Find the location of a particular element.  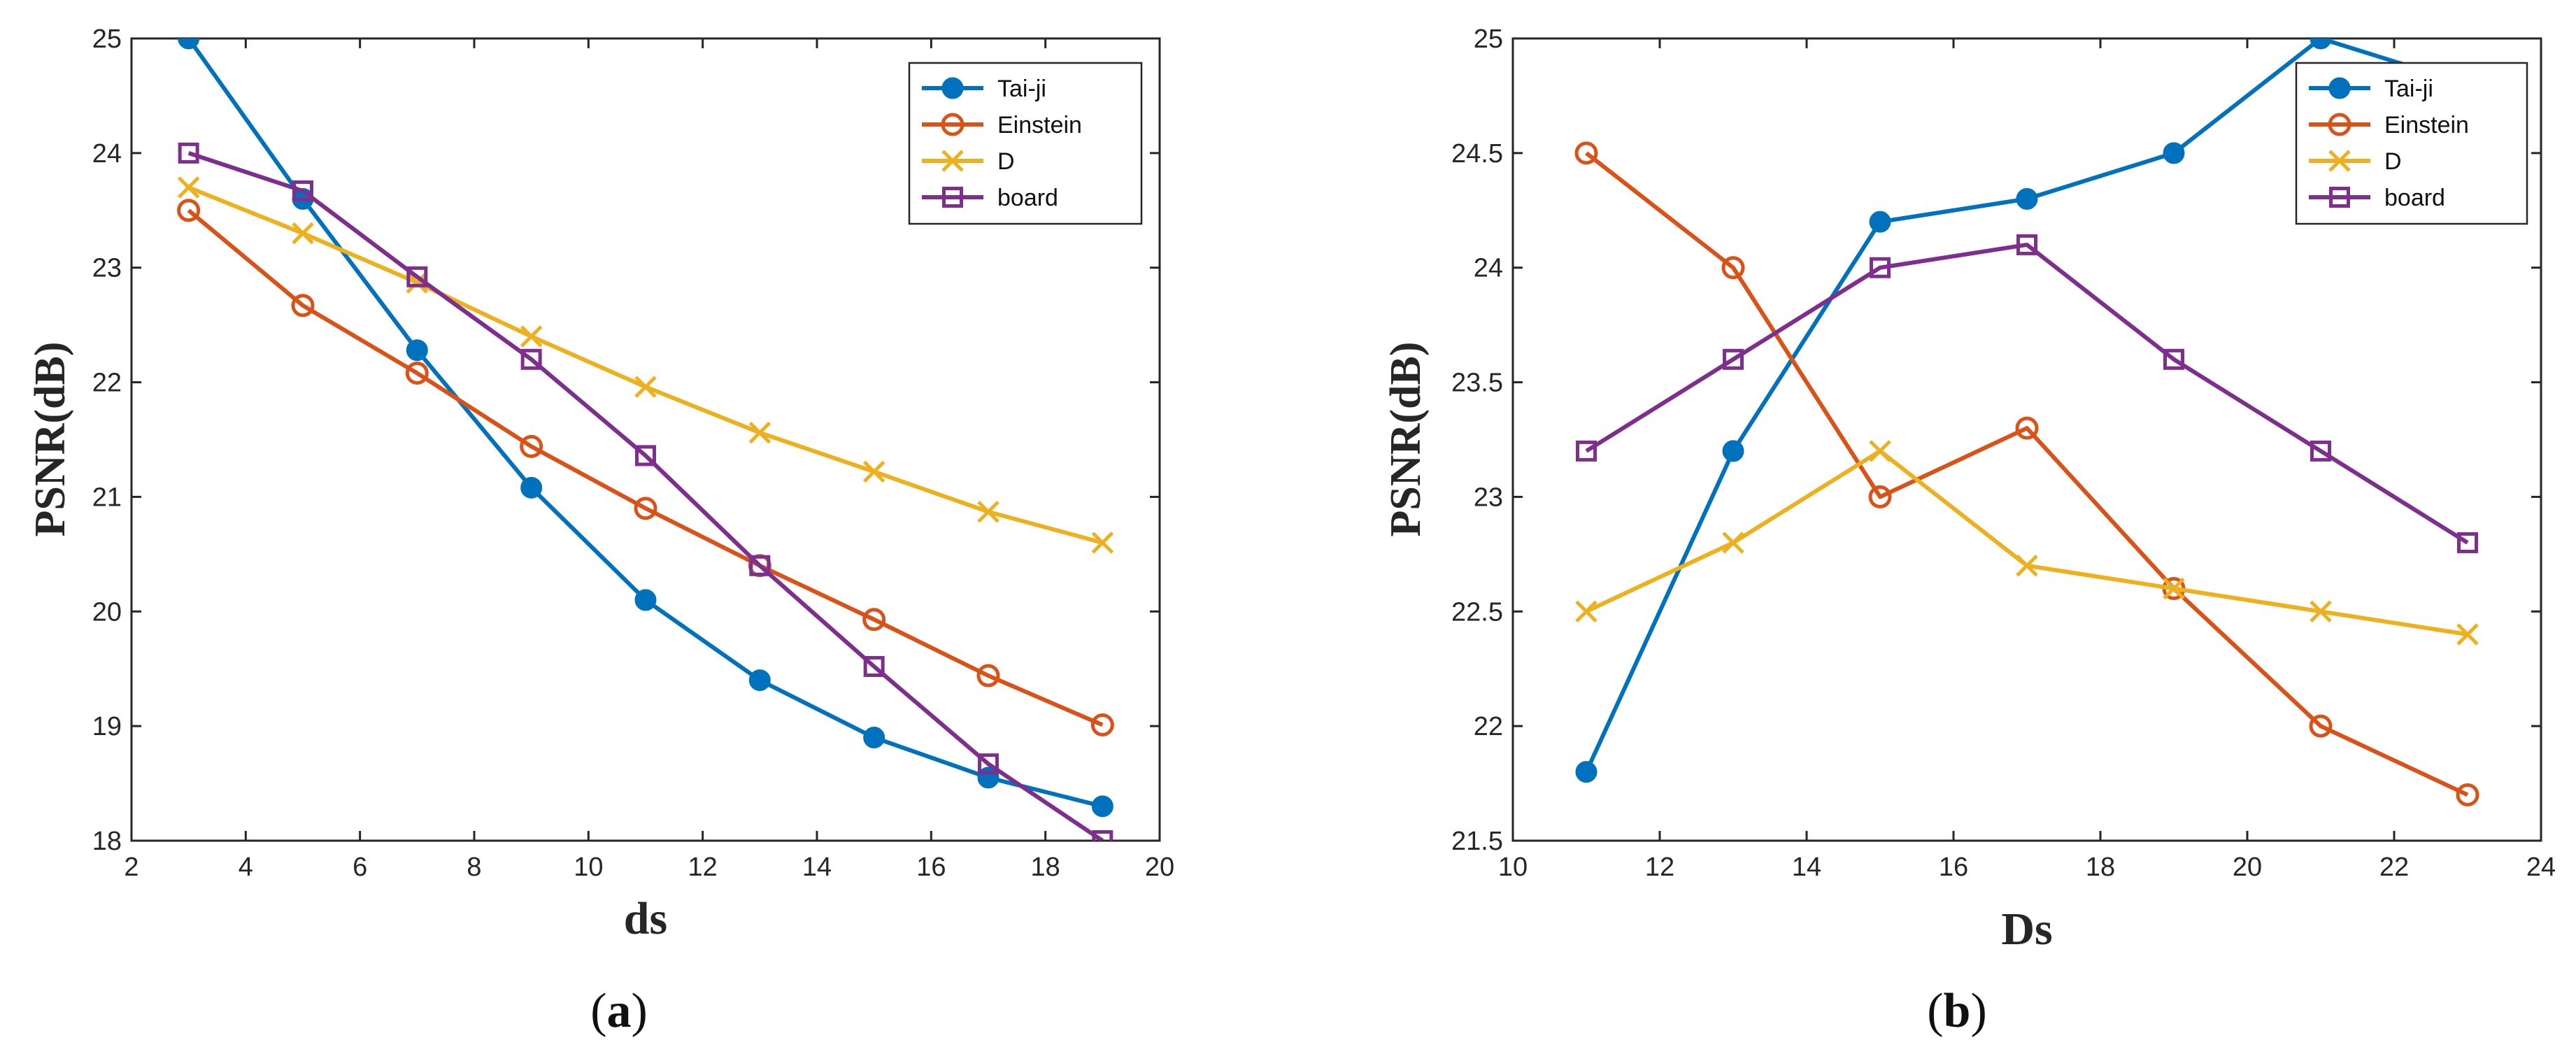

legend-label-b-einstein: Einstein is located at coordinates (2426, 125).